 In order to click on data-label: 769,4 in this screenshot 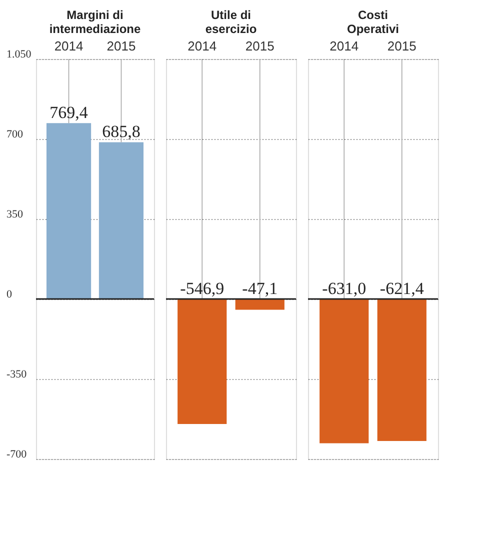, I will do `click(69, 112)`.